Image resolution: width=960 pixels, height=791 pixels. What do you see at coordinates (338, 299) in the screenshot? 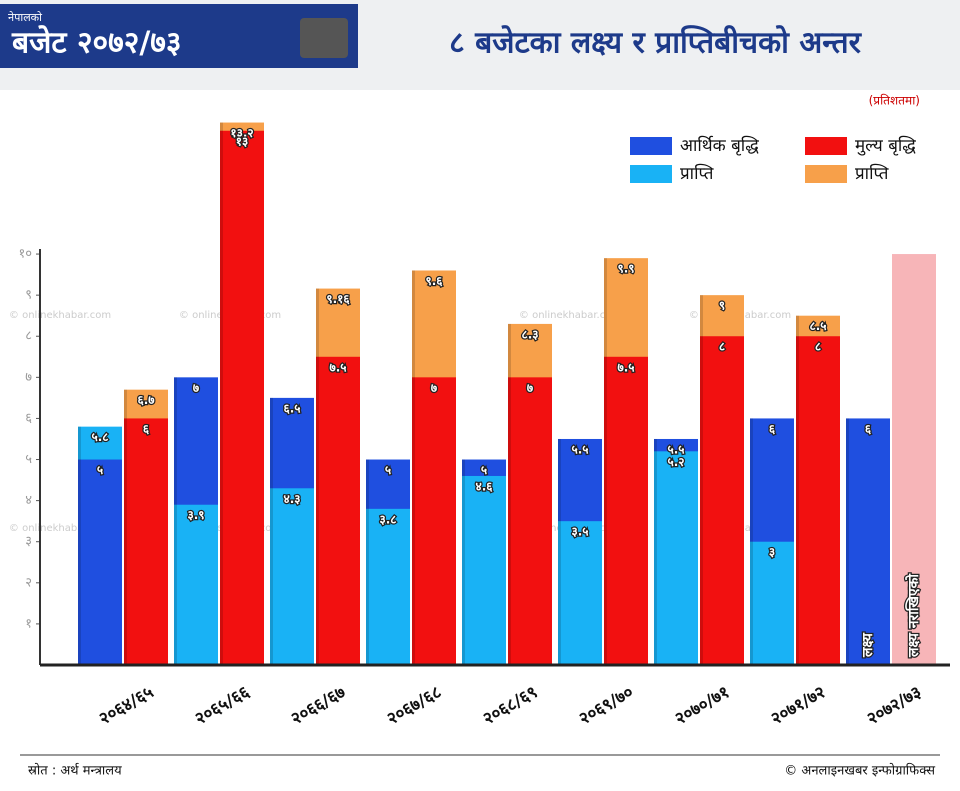
I see `value-label: ९.१६` at bounding box center [338, 299].